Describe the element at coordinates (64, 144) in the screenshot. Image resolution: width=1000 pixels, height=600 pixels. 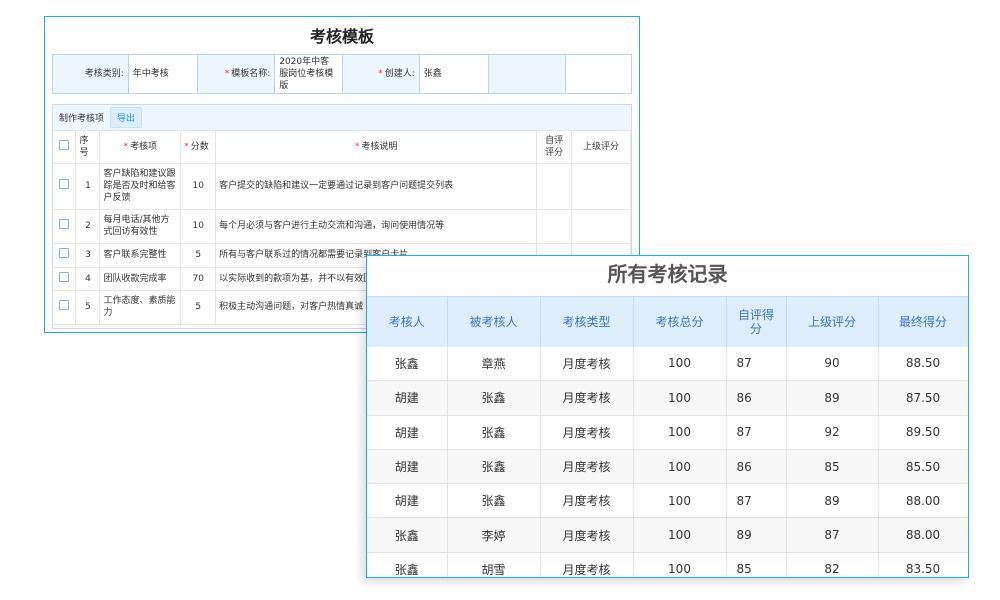
I see `select-all-checkbox` at that location.